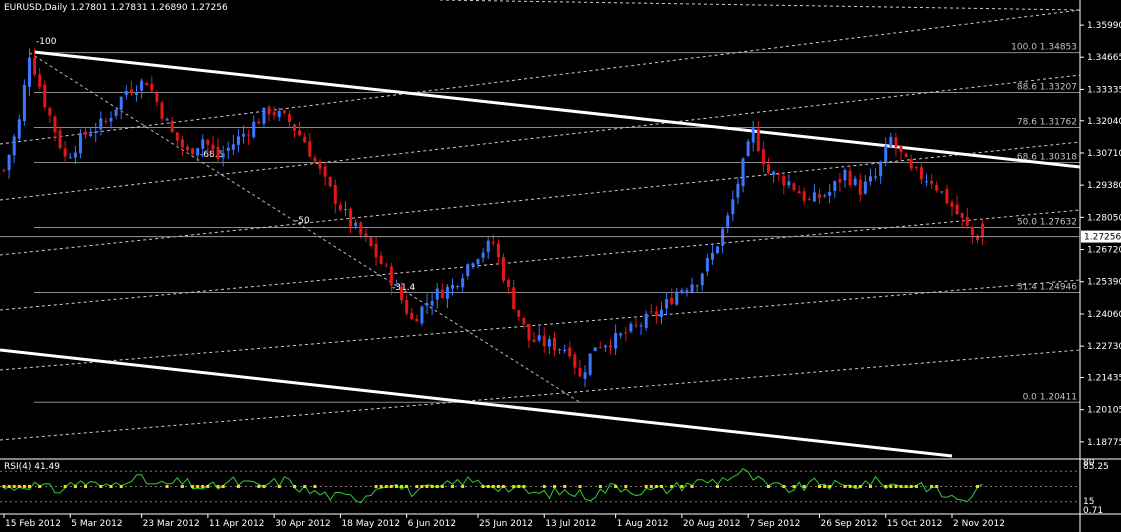  What do you see at coordinates (1047, 122) in the screenshot?
I see `fib-label: 78.6 1.31762` at bounding box center [1047, 122].